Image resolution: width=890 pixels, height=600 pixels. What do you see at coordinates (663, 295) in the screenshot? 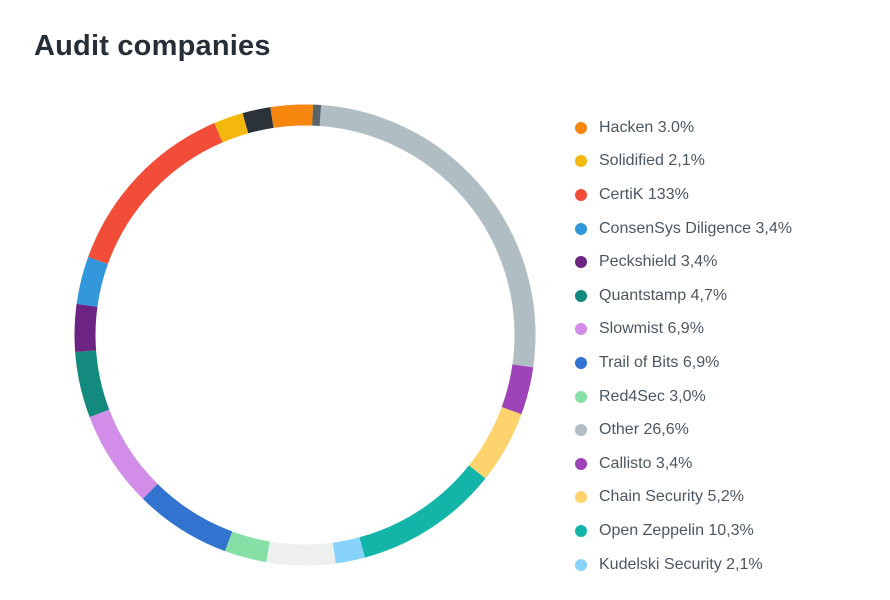
I see `legend-label: Quantstamp 4,7%` at bounding box center [663, 295].